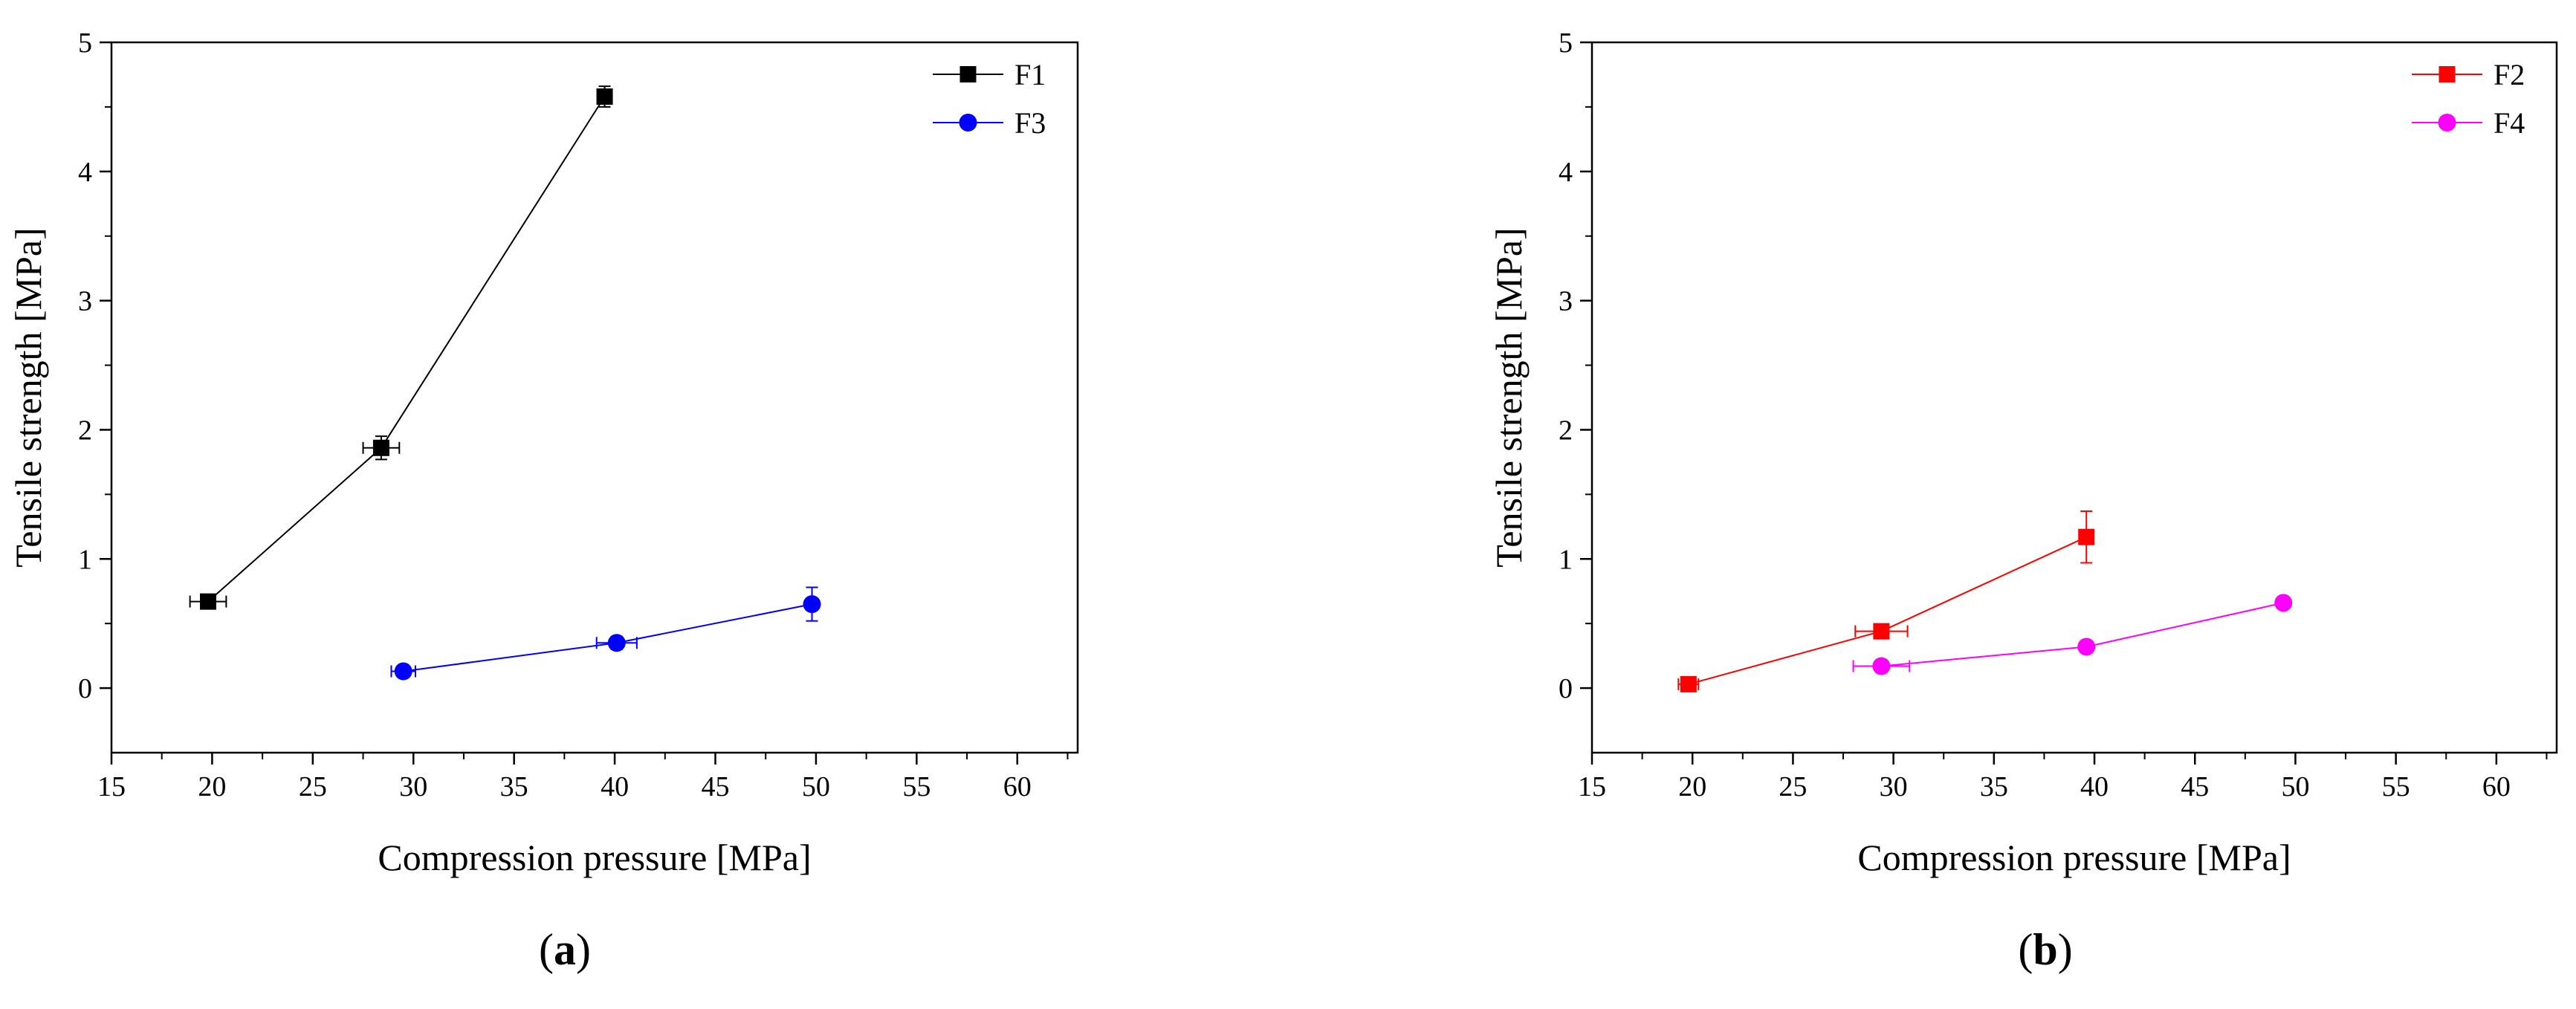 Image resolution: width=2576 pixels, height=1009 pixels. What do you see at coordinates (1030, 123) in the screenshot?
I see `legend-label: F3` at bounding box center [1030, 123].